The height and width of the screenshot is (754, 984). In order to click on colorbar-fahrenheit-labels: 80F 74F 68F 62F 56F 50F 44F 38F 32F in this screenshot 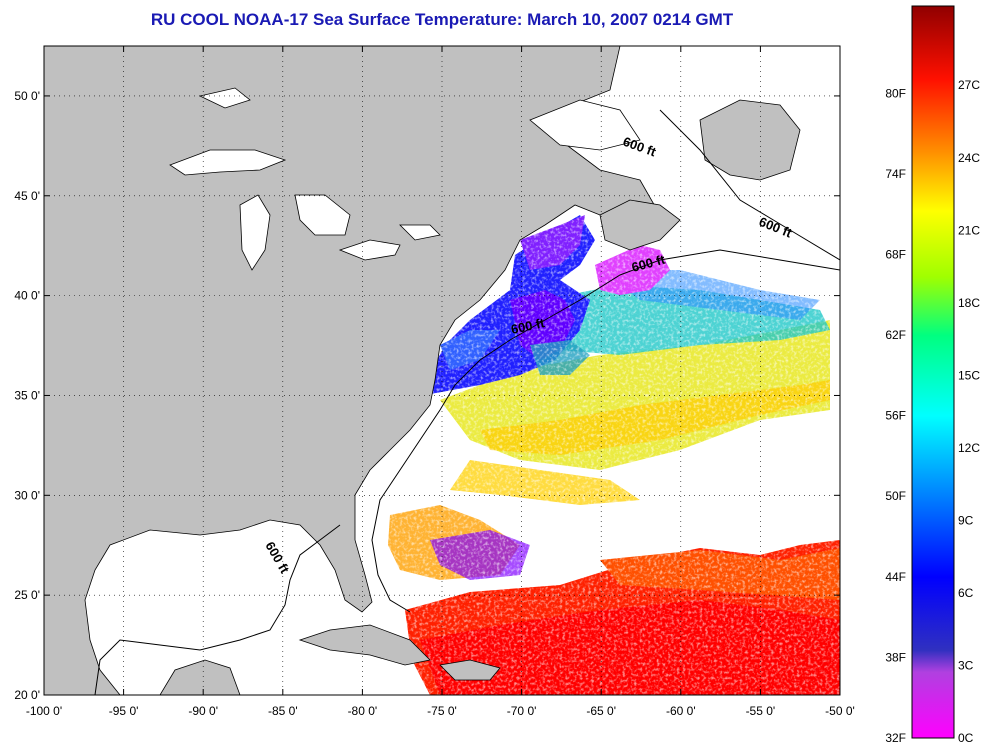, I will do `click(895, 415)`.